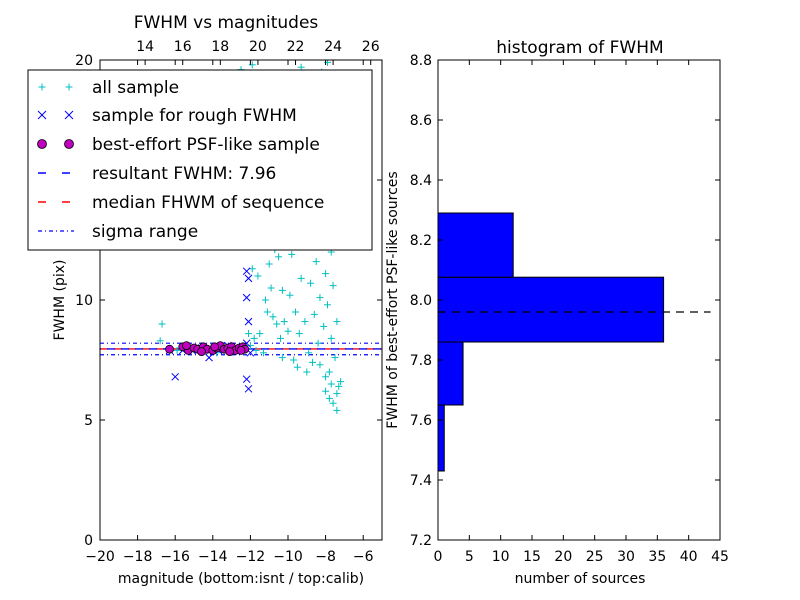 This screenshot has width=800, height=600. I want to click on right-x-tick-label: 20, so click(563, 557).